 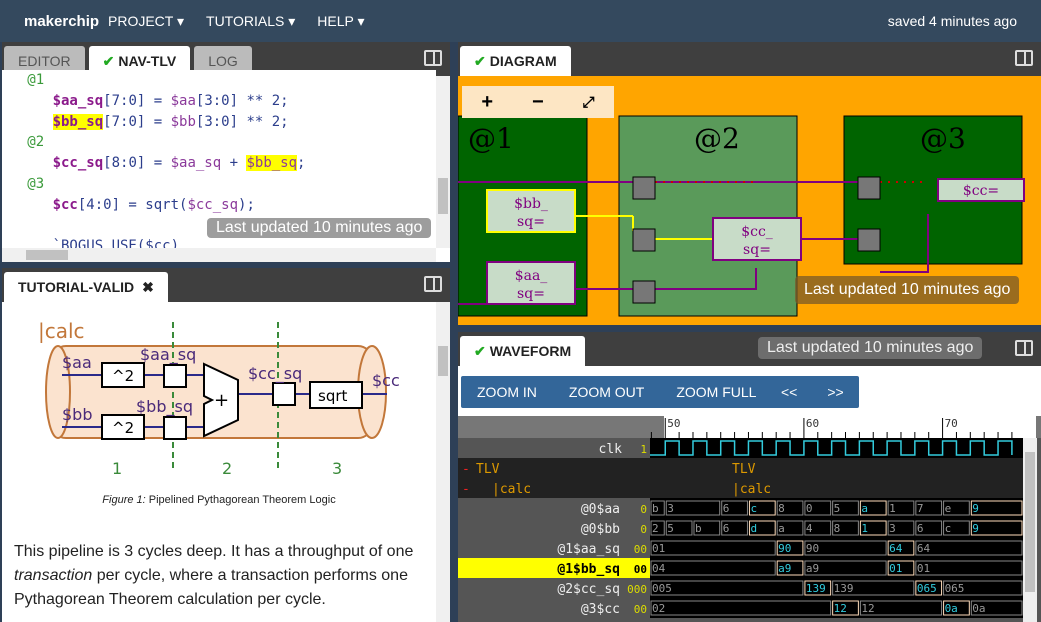 I want to click on zoom-out-button: ZOOM OUT, so click(x=606, y=392).